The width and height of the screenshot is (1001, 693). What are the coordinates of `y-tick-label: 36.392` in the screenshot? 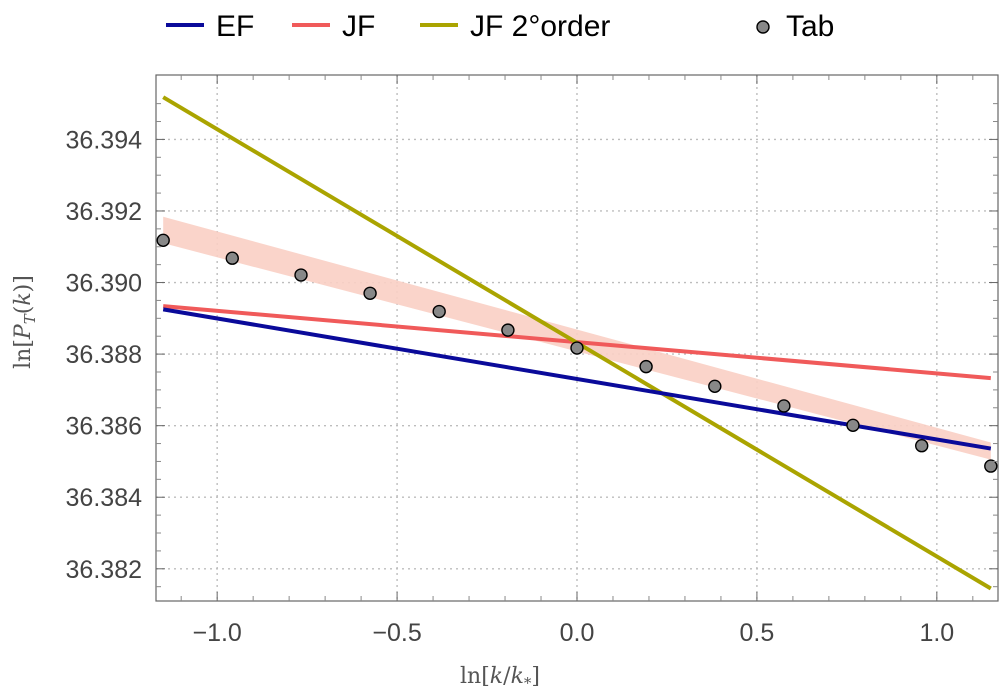 It's located at (104, 212).